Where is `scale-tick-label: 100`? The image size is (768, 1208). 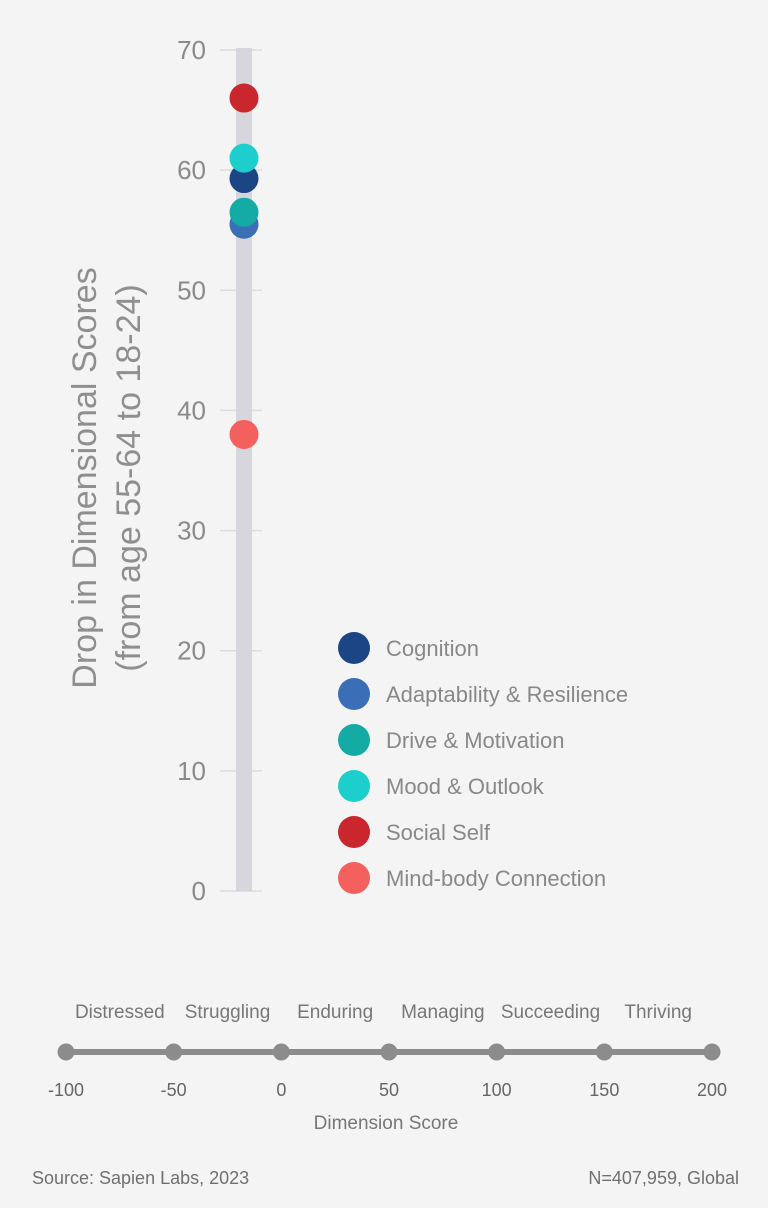
scale-tick-label: 100 is located at coordinates (497, 1090).